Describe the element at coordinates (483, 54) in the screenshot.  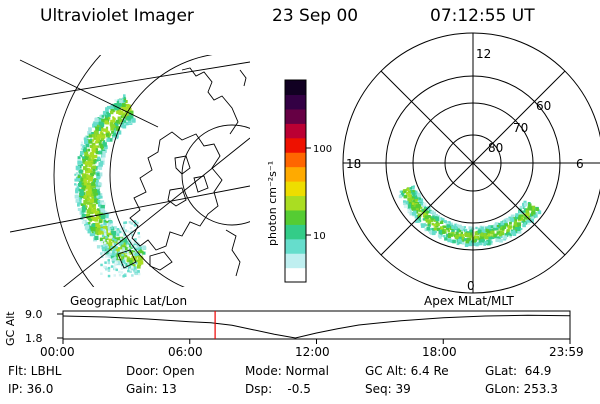
I see `mlt-label-12: 12` at that location.